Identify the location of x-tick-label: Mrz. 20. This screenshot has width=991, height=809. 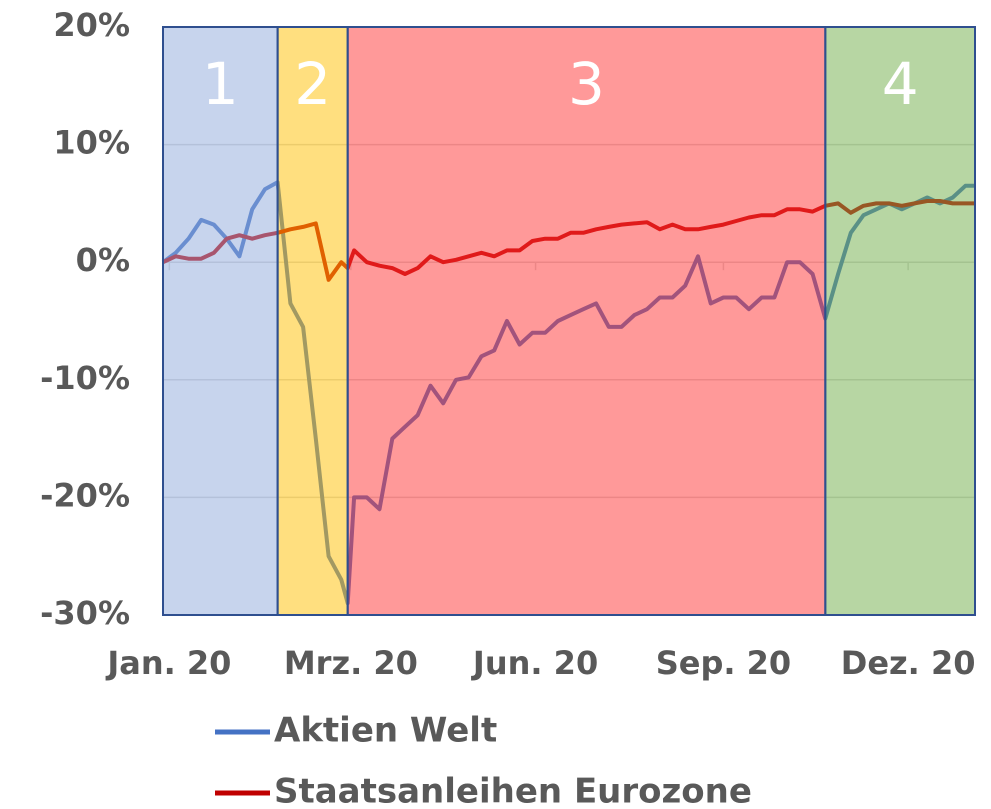
(351, 663).